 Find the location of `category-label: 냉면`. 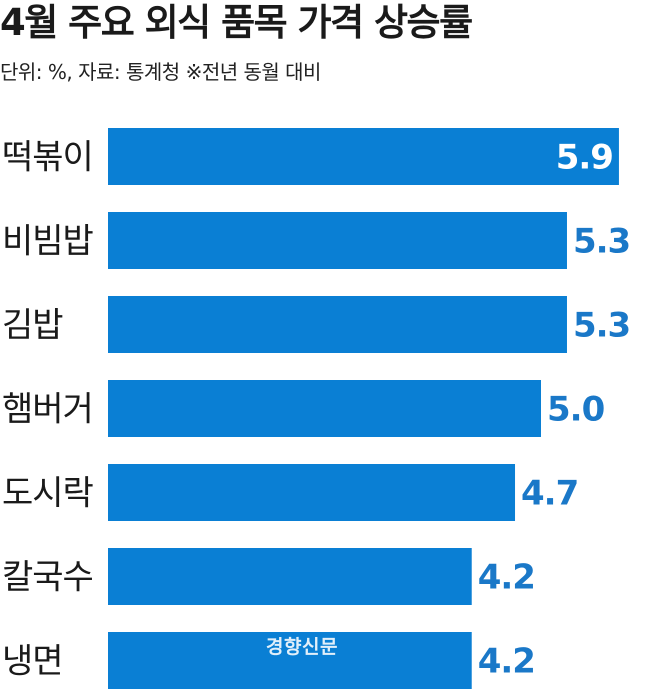

category-label: 냉면 is located at coordinates (32, 662).